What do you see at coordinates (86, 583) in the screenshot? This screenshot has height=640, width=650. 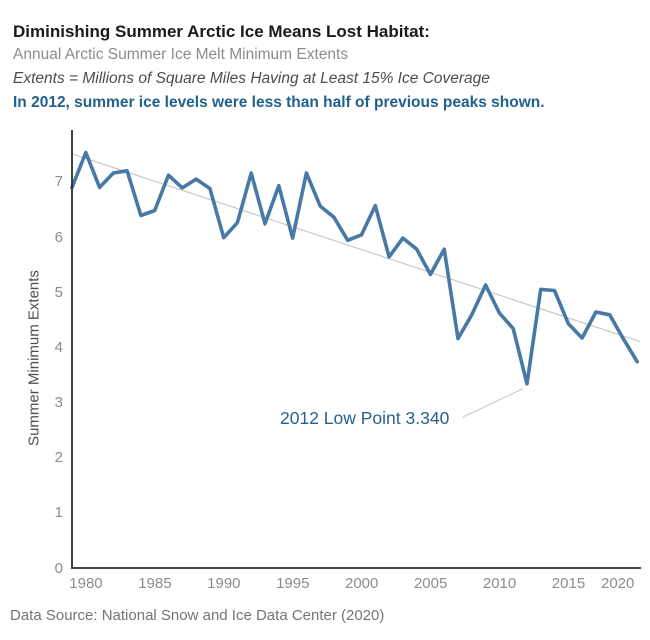 I see `x-tick-label: 1980` at bounding box center [86, 583].